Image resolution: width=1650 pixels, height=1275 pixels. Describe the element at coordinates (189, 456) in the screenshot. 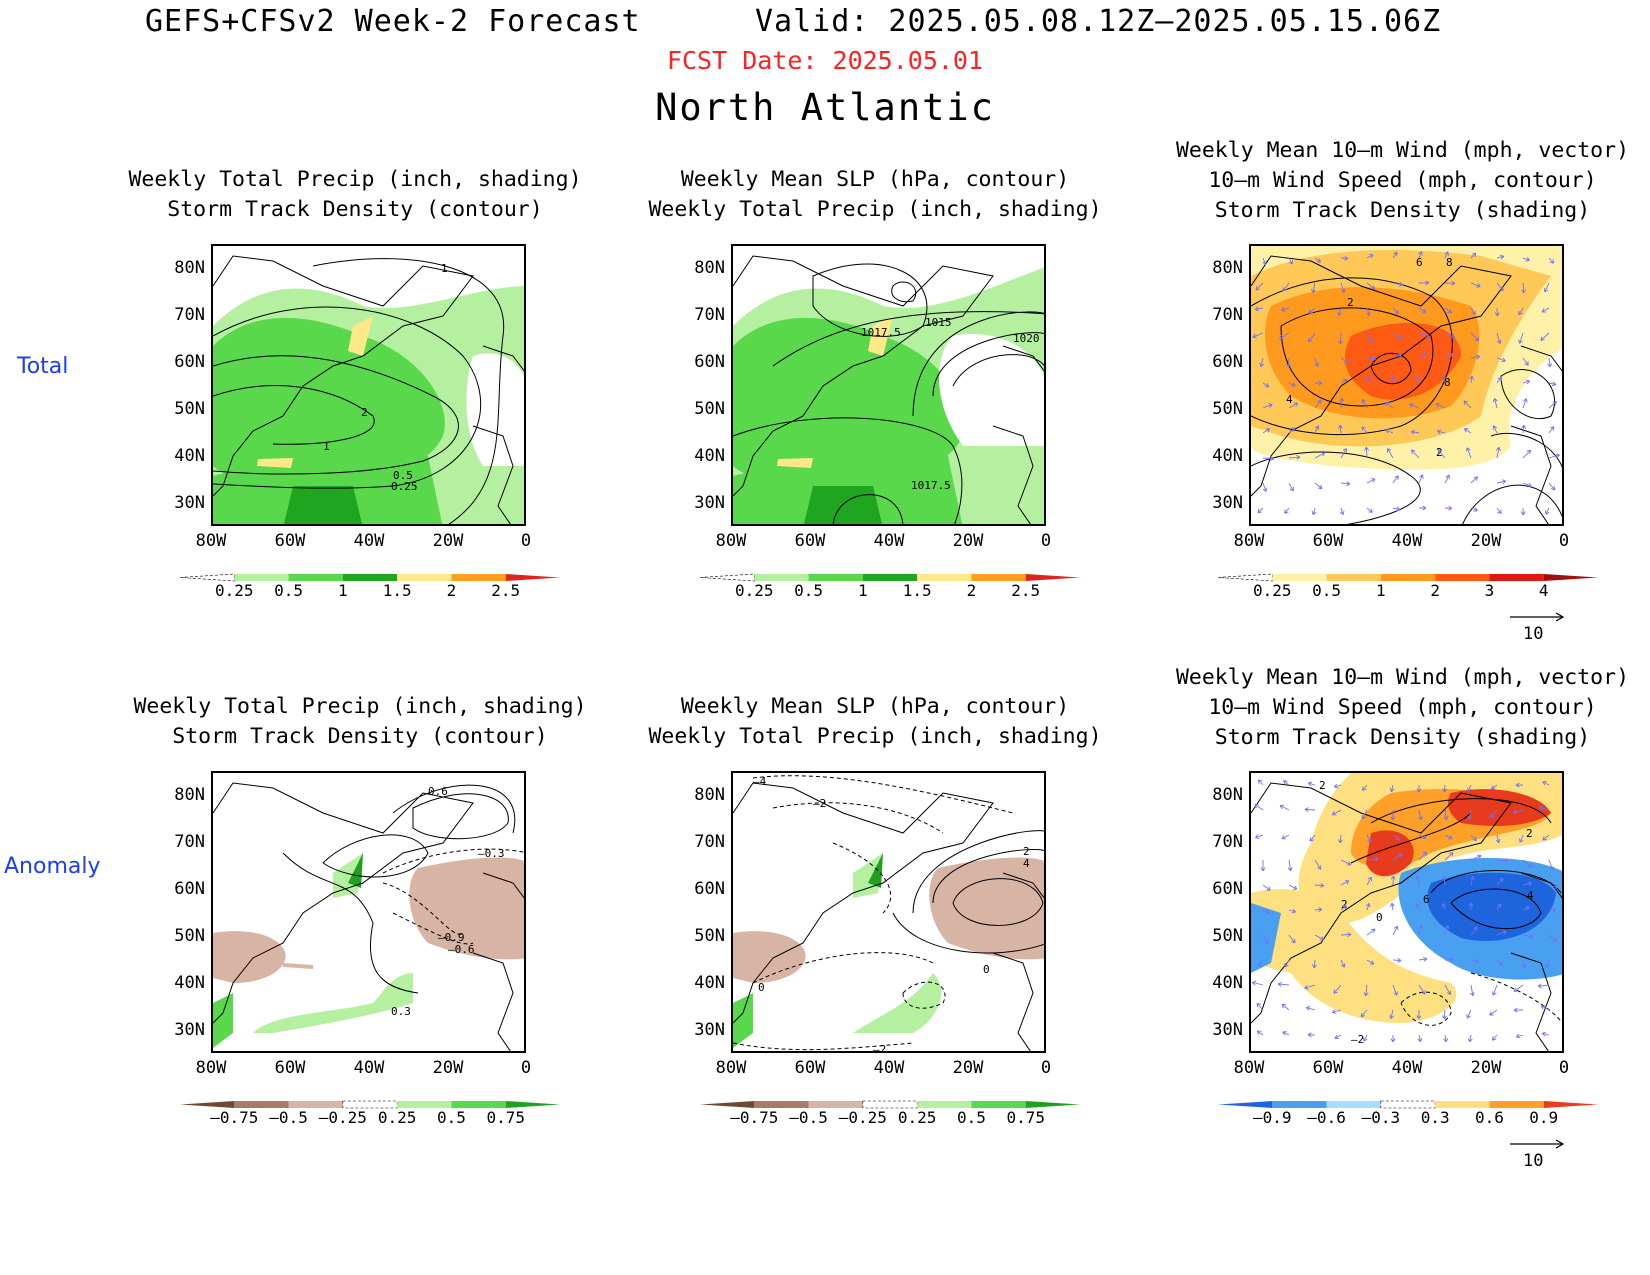

I see `lat-tick-label: 40N` at that location.